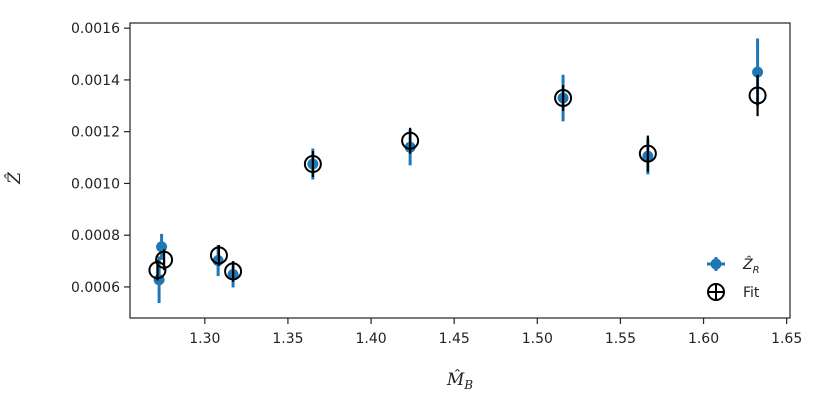 The width and height of the screenshot is (830, 415). Describe the element at coordinates (454, 339) in the screenshot. I see `x-tick-label: 1.45` at that location.